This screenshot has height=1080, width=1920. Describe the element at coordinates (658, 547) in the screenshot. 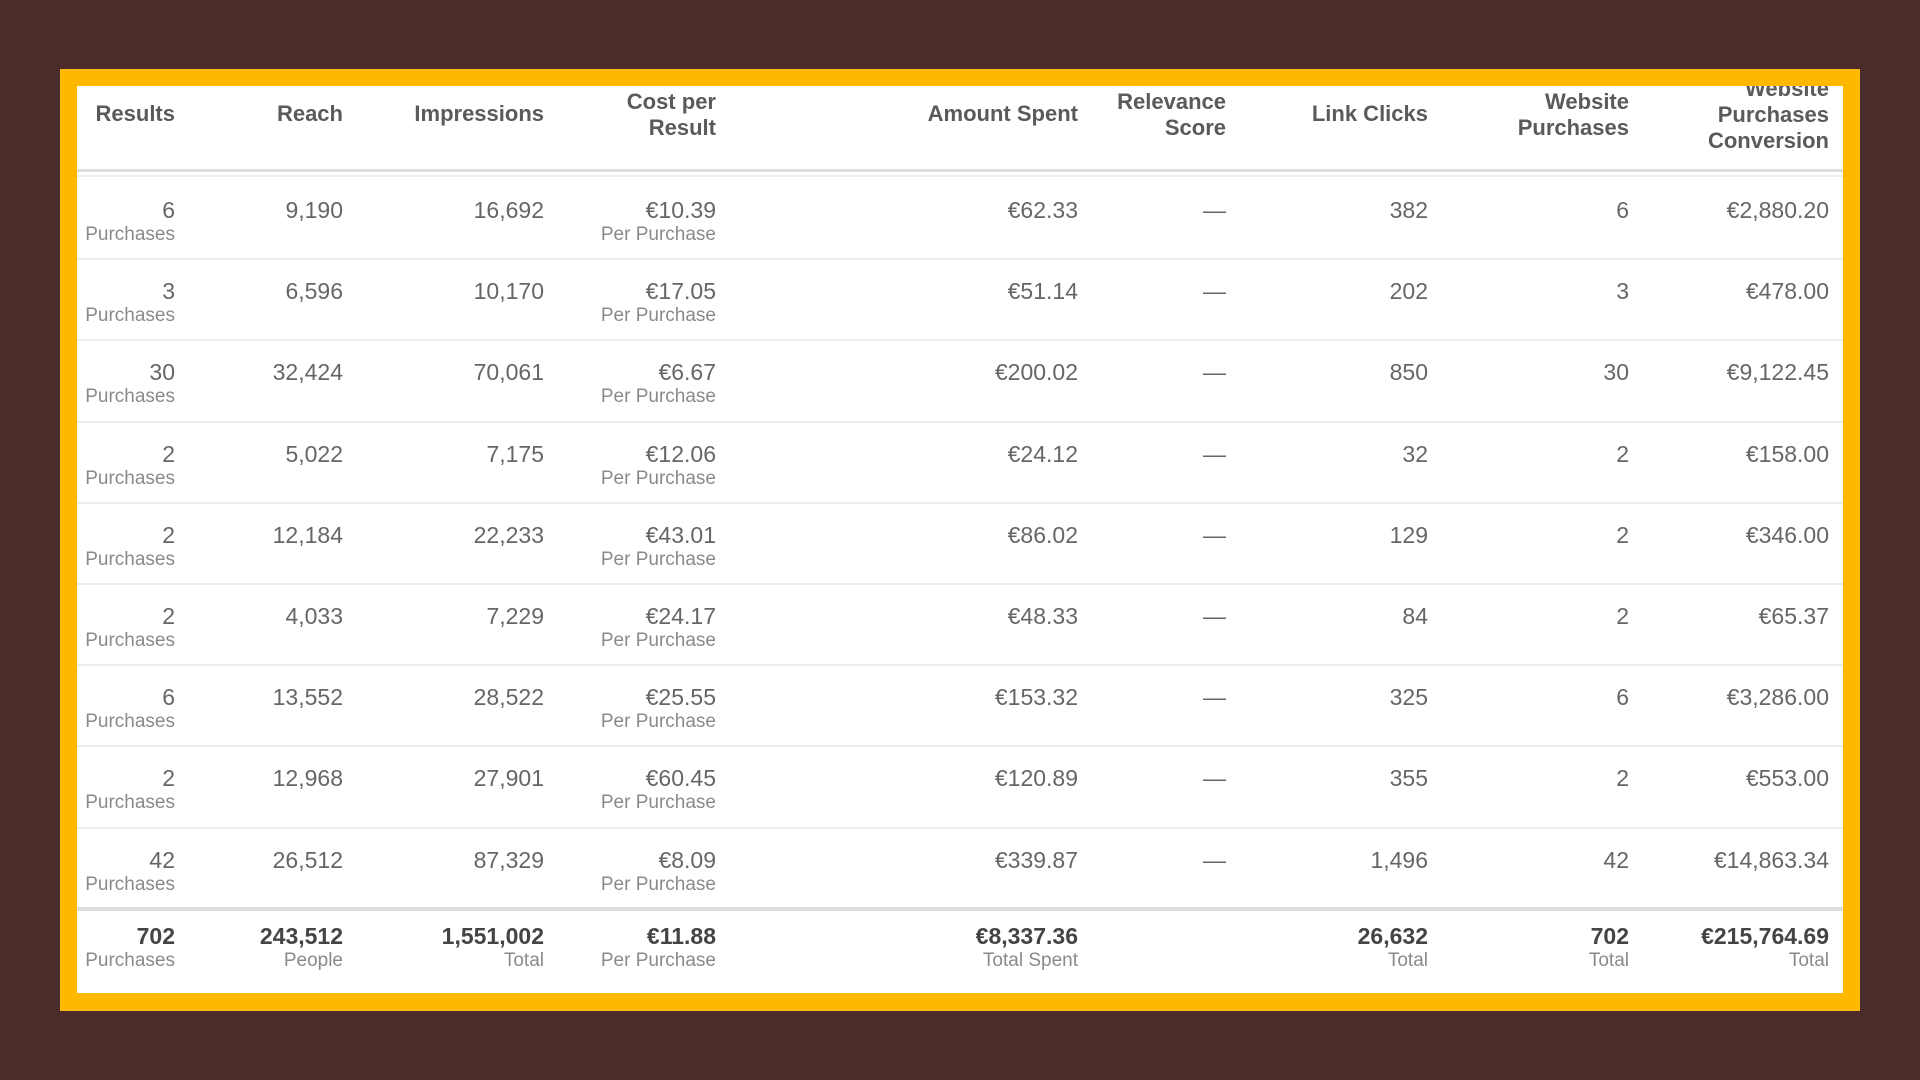

I see `cell-cost-per-result: €43.01 Per Purchase` at that location.